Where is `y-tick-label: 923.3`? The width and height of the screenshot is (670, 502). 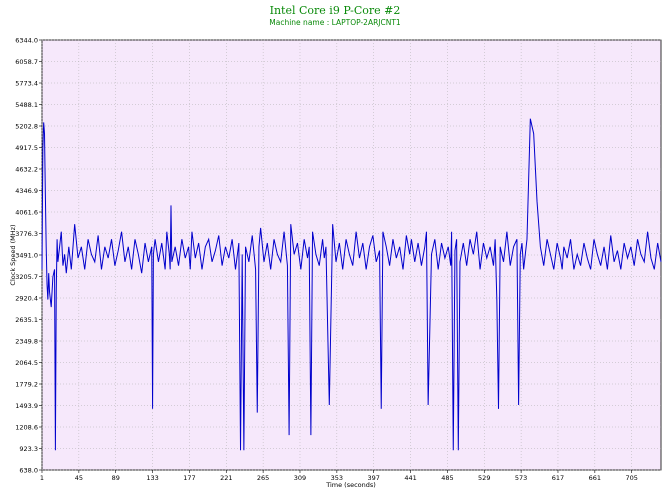 y-tick-label: 923.3 is located at coordinates (28, 449).